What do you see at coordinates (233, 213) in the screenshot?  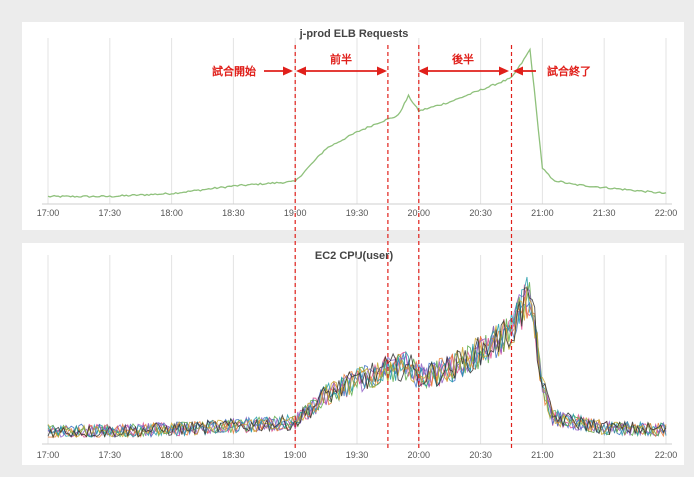 I see `elb-x-tick-label: 18:30` at bounding box center [233, 213].